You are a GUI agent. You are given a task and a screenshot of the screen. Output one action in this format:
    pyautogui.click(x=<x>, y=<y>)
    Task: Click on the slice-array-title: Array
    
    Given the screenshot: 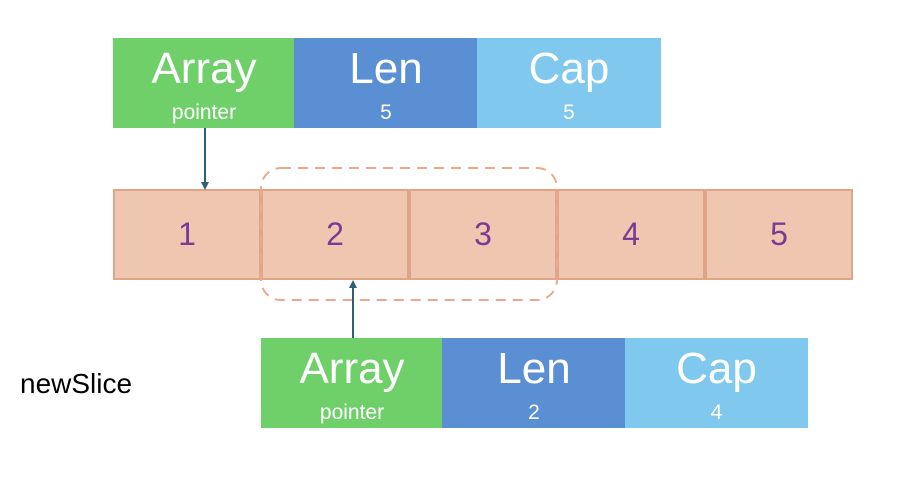 What is the action you would take?
    pyautogui.click(x=204, y=68)
    